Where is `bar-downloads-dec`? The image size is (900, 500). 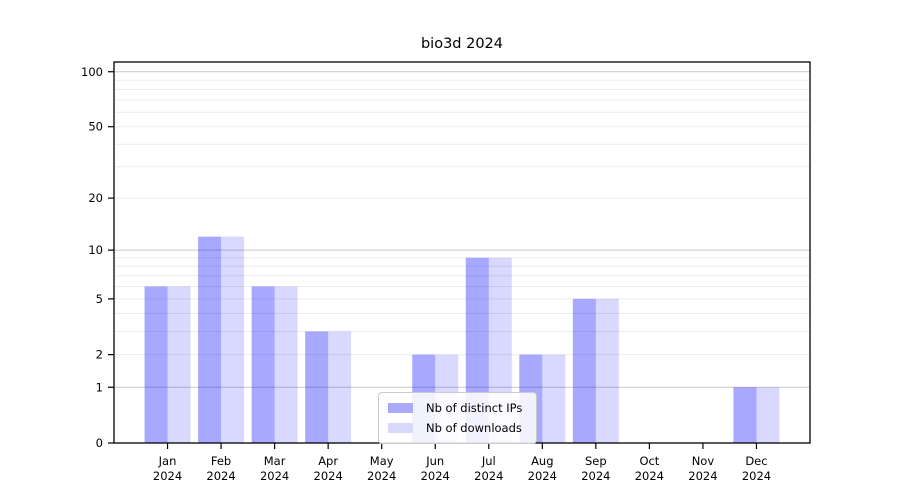
bar-downloads-dec is located at coordinates (768, 415).